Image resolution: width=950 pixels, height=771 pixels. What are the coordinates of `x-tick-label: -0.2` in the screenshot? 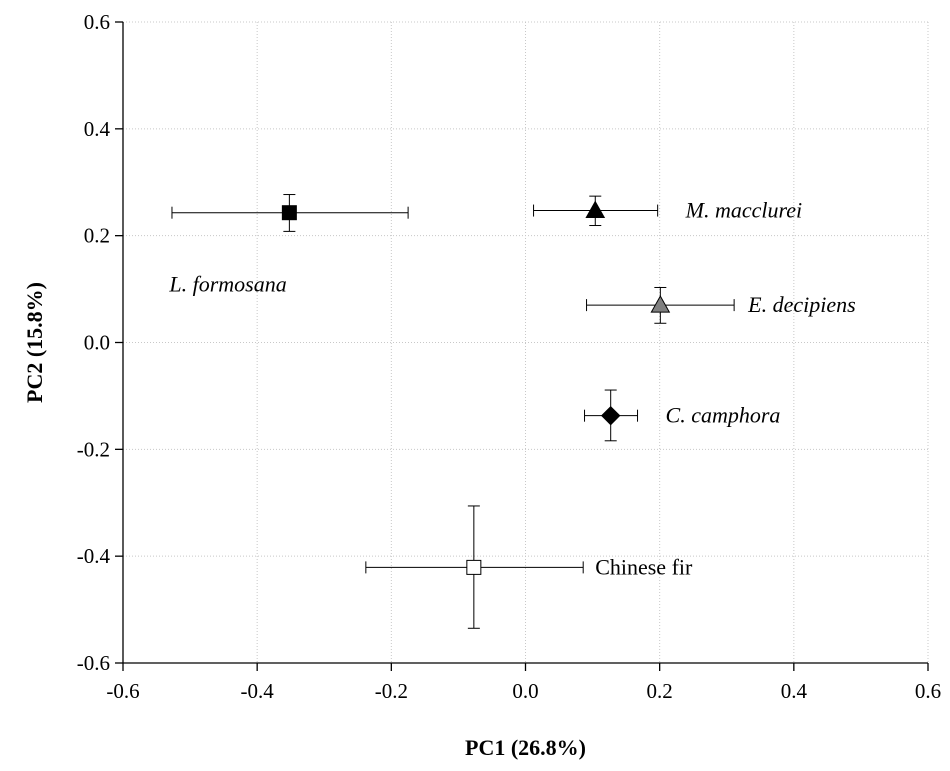 It's located at (391, 691).